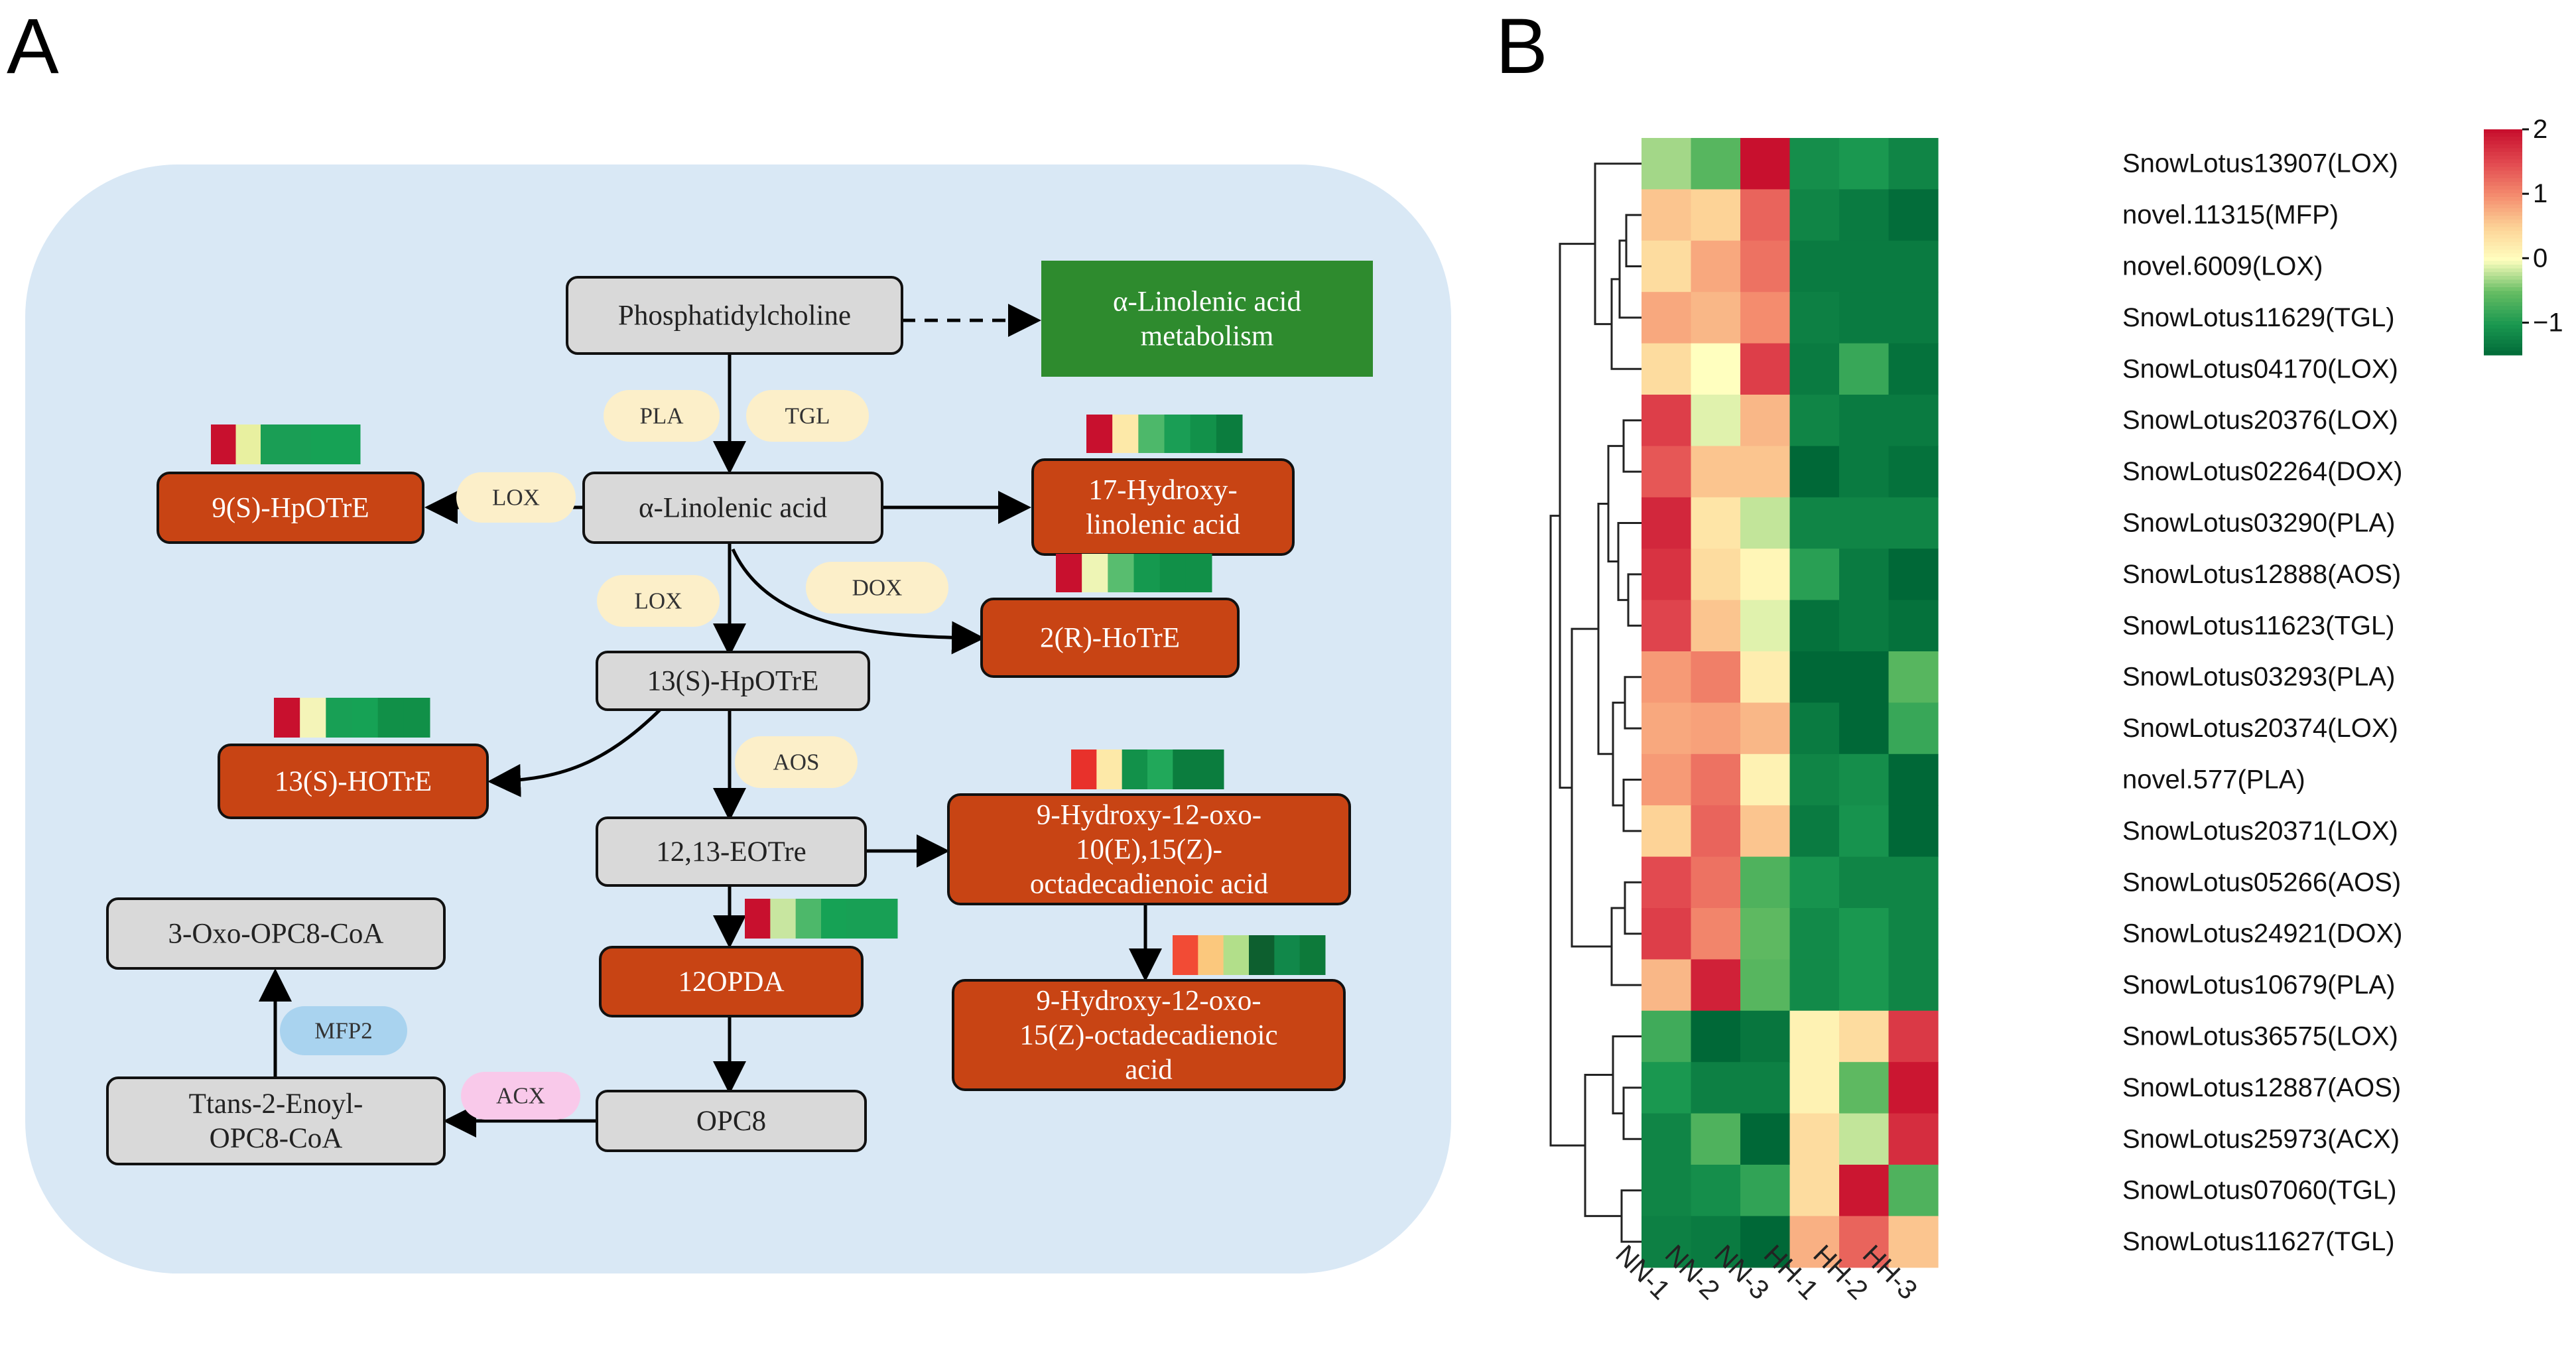 This screenshot has height=1367, width=2576. I want to click on enzyme-mfp2-label: MFP2, so click(344, 1031).